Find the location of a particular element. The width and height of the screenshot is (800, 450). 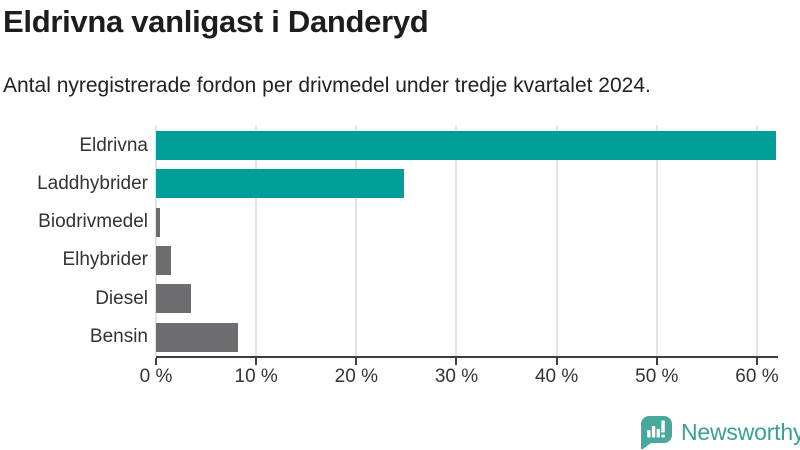

newsworthy-logo-text: Newsworthy is located at coordinates (740, 431).